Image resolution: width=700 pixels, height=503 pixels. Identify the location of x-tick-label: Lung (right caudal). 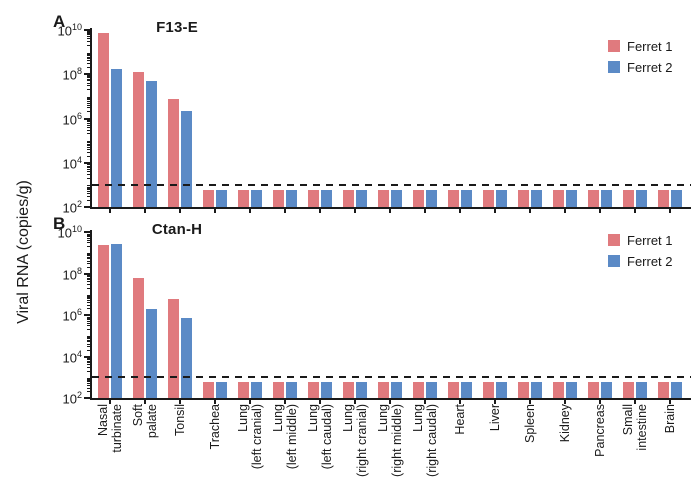
(425, 440).